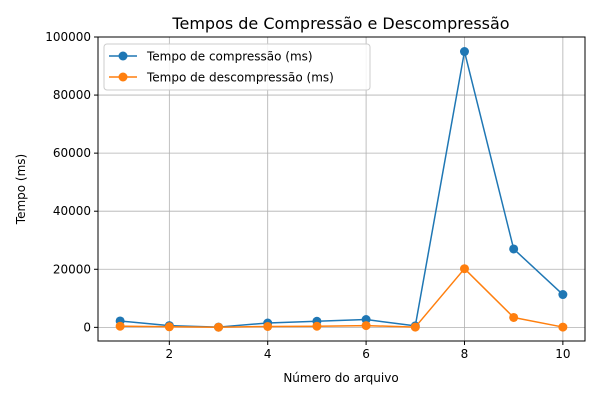 Image resolution: width=600 pixels, height=400 pixels. What do you see at coordinates (72, 153) in the screenshot?
I see `y-tick-label: 60000` at bounding box center [72, 153].